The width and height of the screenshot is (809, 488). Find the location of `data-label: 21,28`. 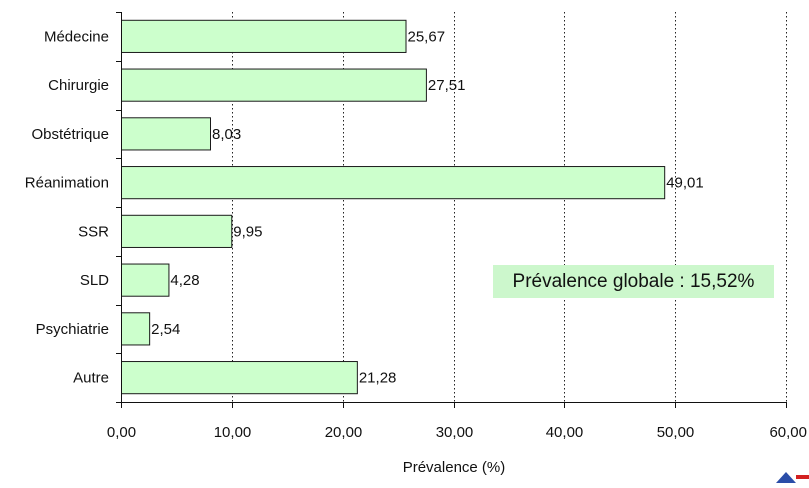

data-label: 21,28 is located at coordinates (378, 378).